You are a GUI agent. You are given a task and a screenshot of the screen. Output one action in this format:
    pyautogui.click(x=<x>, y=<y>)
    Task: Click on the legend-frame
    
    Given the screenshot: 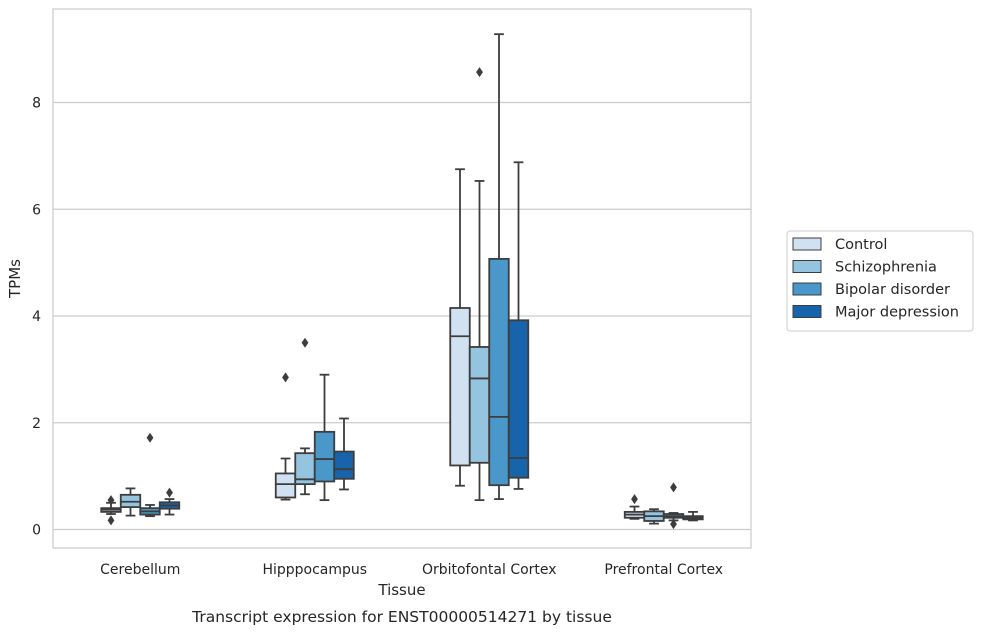 What is the action you would take?
    pyautogui.click(x=880, y=281)
    